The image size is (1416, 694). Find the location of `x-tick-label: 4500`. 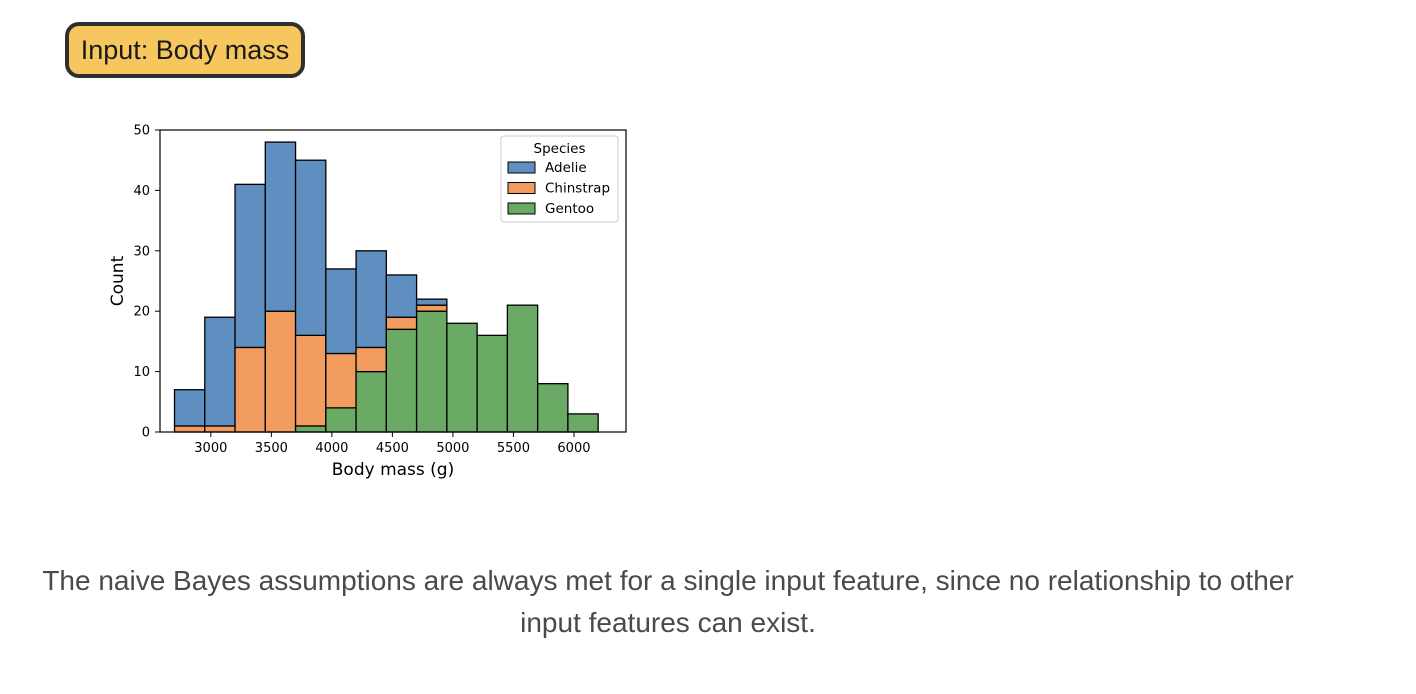

x-tick-label: 4500 is located at coordinates (392, 448).